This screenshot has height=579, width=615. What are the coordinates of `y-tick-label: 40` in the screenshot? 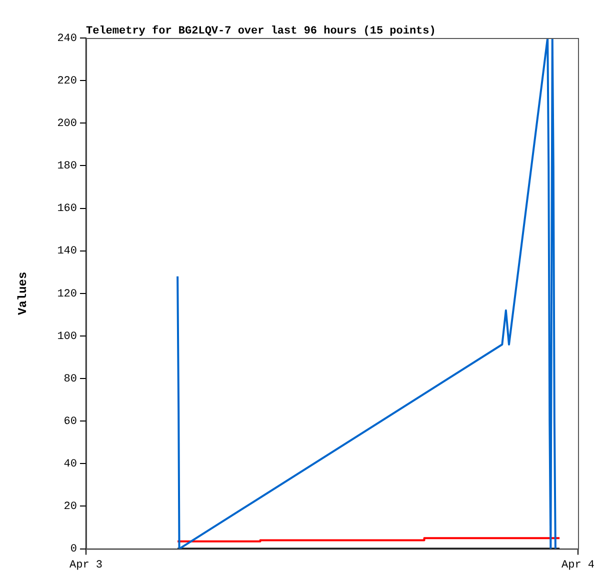 It's located at (70, 464).